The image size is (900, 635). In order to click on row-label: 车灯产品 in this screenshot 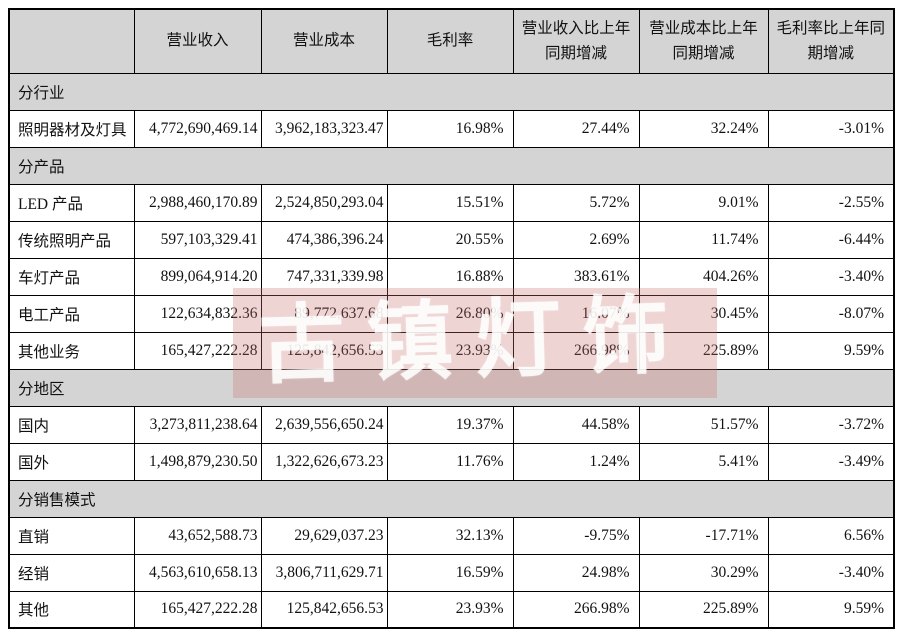, I will do `click(71, 276)`.